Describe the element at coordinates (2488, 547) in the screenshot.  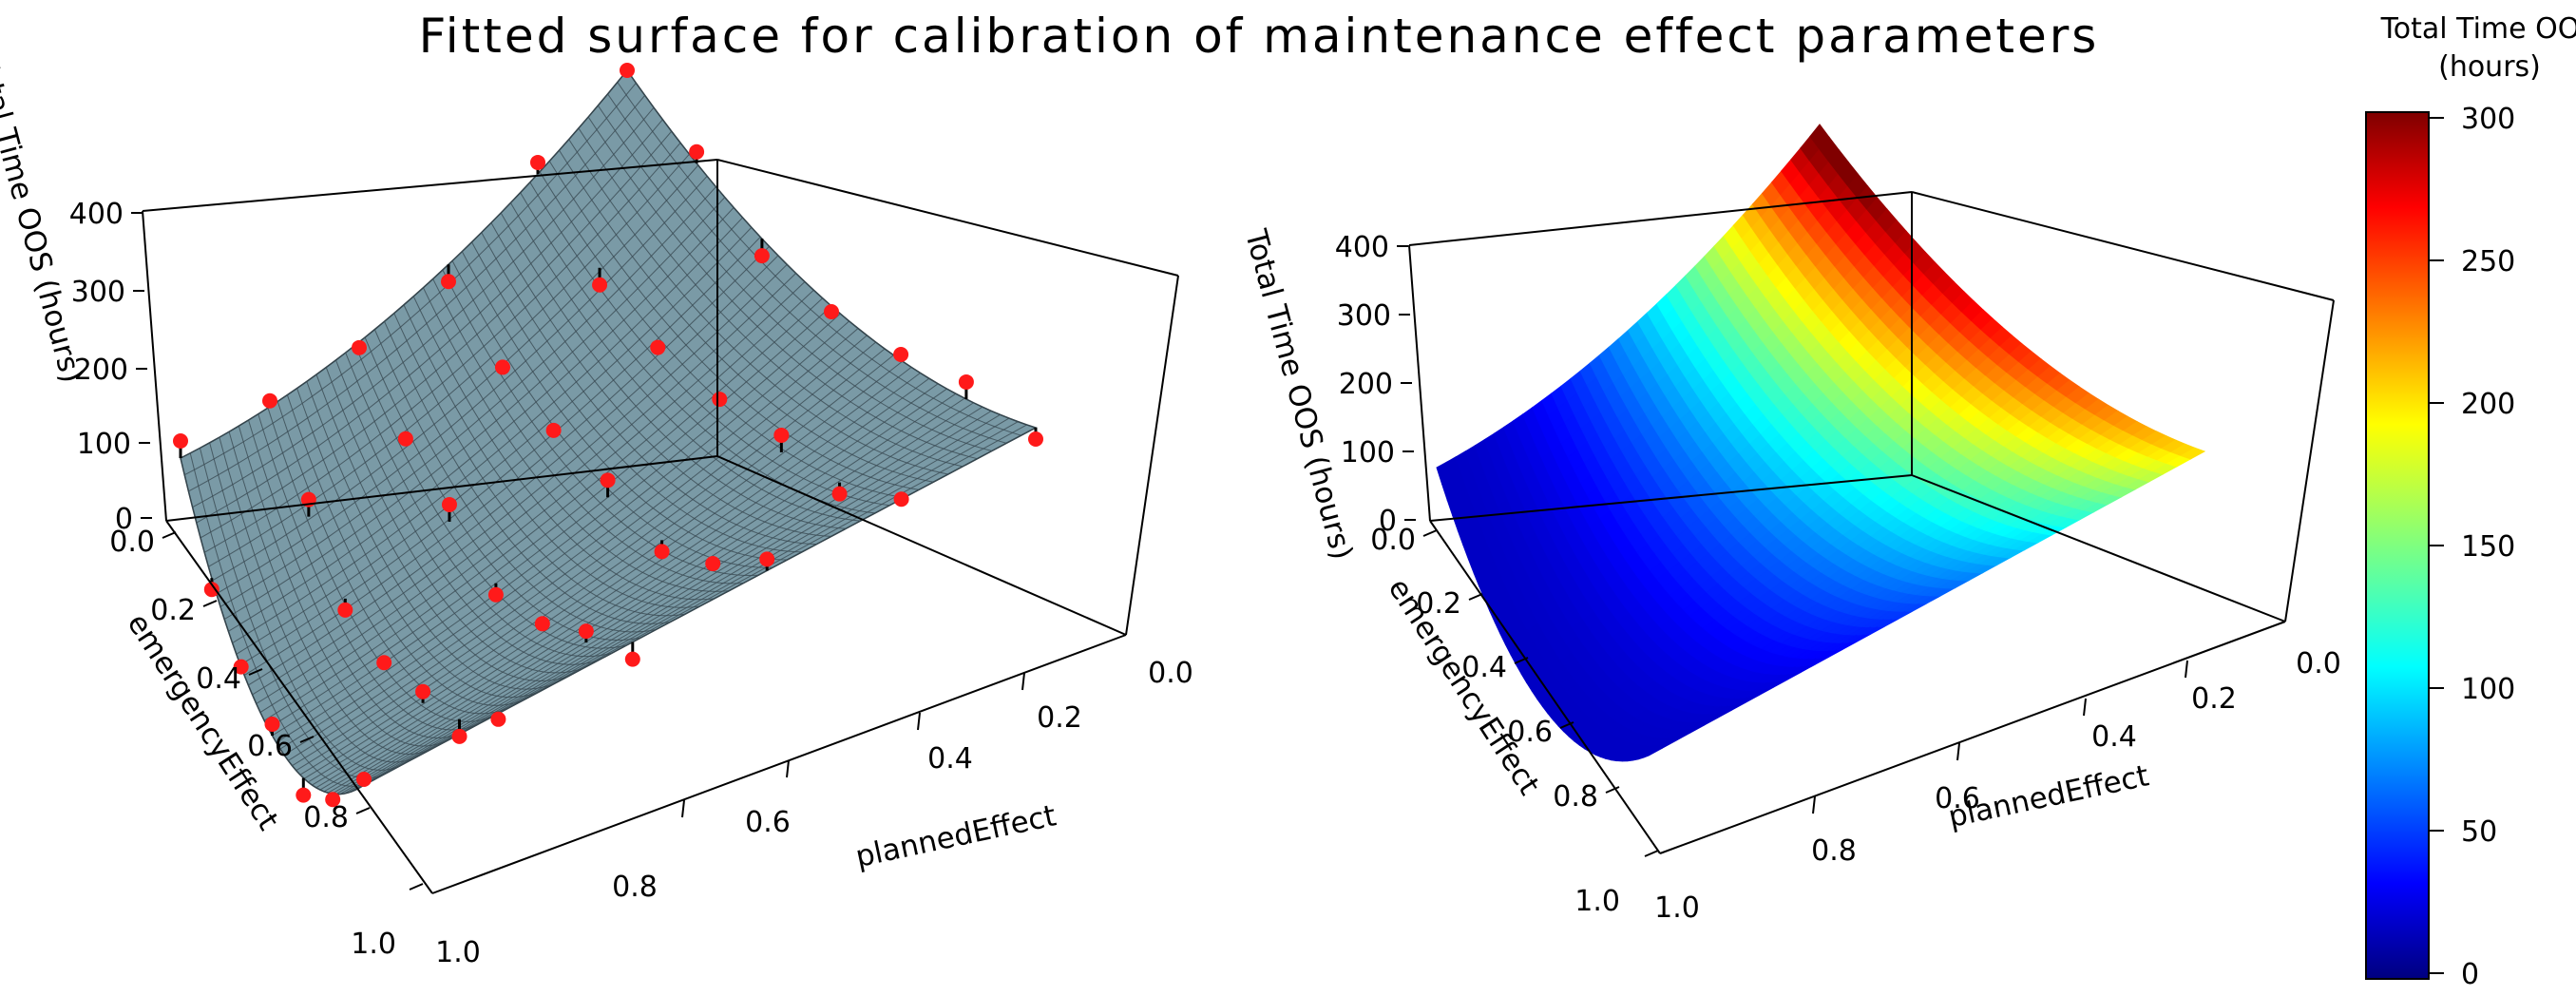
I see `colorbar-tick-label: 150` at that location.